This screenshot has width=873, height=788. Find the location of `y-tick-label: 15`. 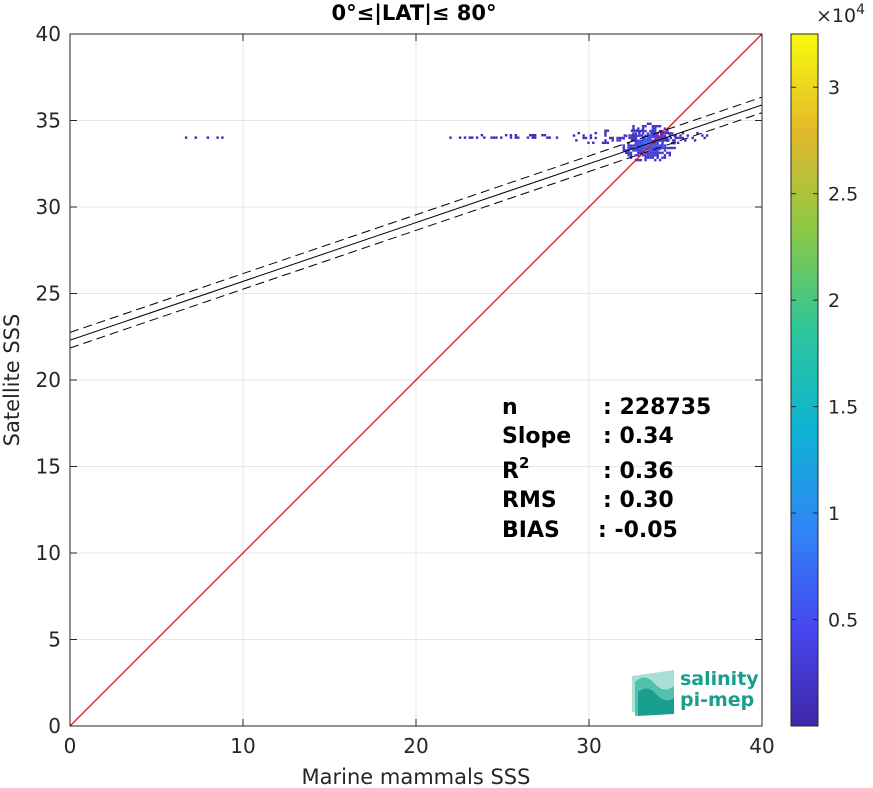

y-tick-label: 15 is located at coordinates (48, 467).